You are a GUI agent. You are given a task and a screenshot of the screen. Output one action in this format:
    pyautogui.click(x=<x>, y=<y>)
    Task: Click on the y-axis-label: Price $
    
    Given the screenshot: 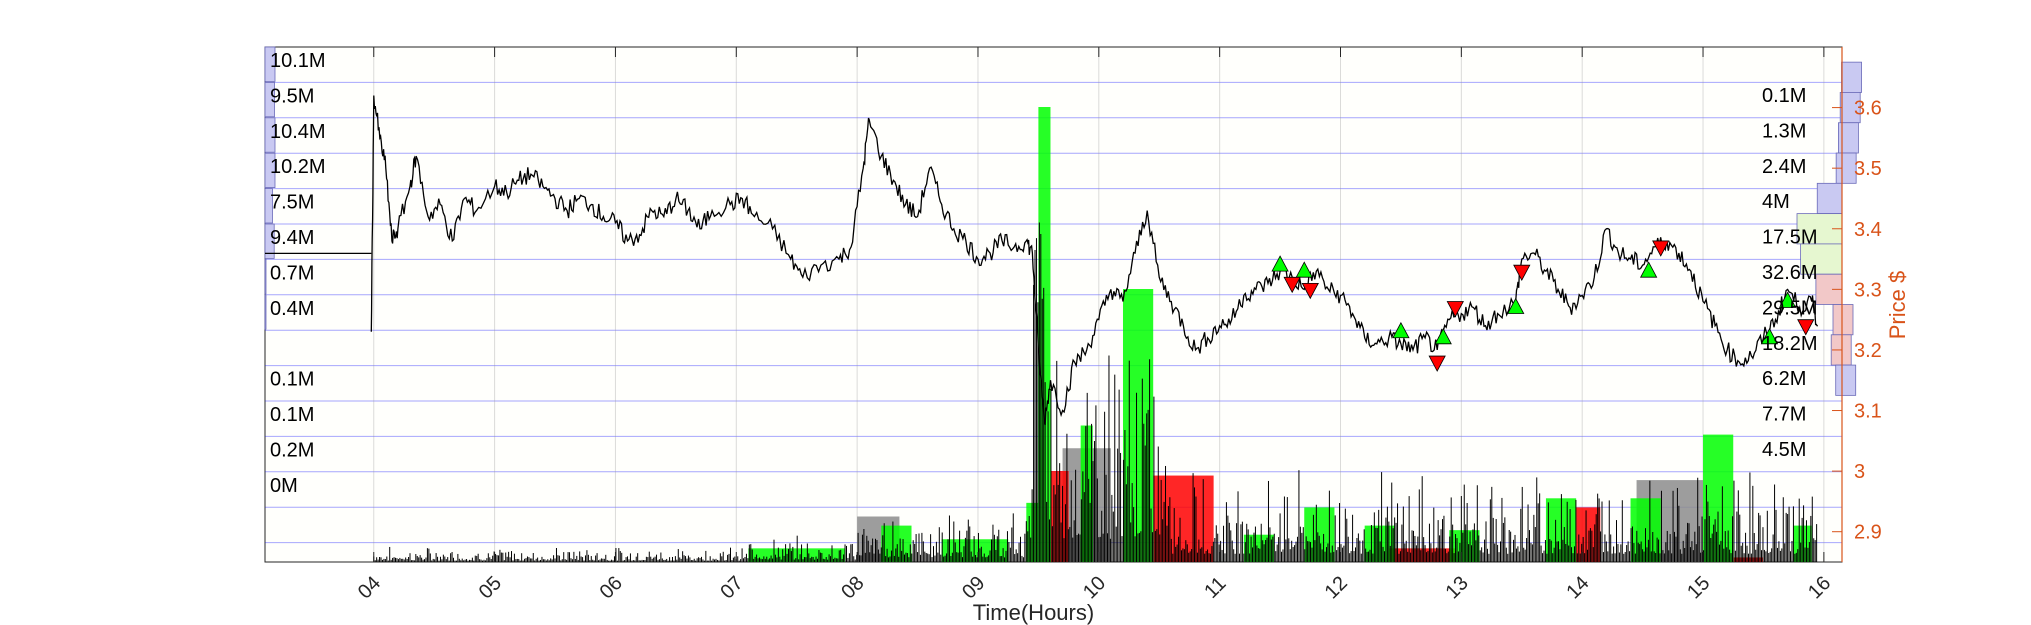 What is the action you would take?
    pyautogui.click(x=1897, y=305)
    